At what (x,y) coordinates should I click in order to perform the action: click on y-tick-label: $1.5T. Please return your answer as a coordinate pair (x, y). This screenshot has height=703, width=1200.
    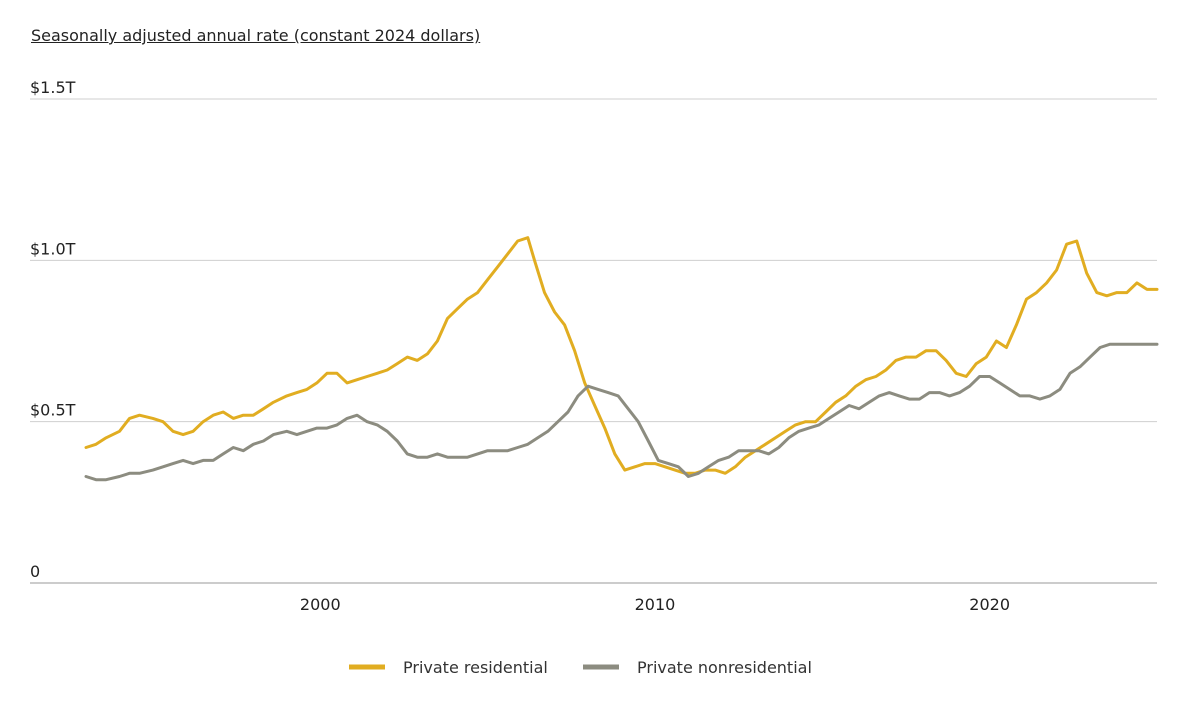
    Looking at the image, I should click on (53, 87).